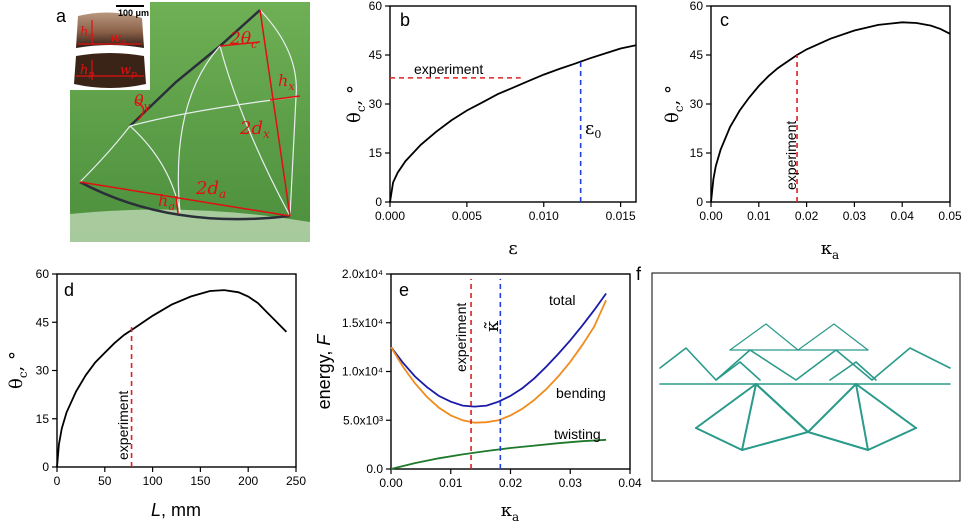  What do you see at coordinates (362, 274) in the screenshot?
I see `y-tick-label: 2.0x10⁴` at bounding box center [362, 274].